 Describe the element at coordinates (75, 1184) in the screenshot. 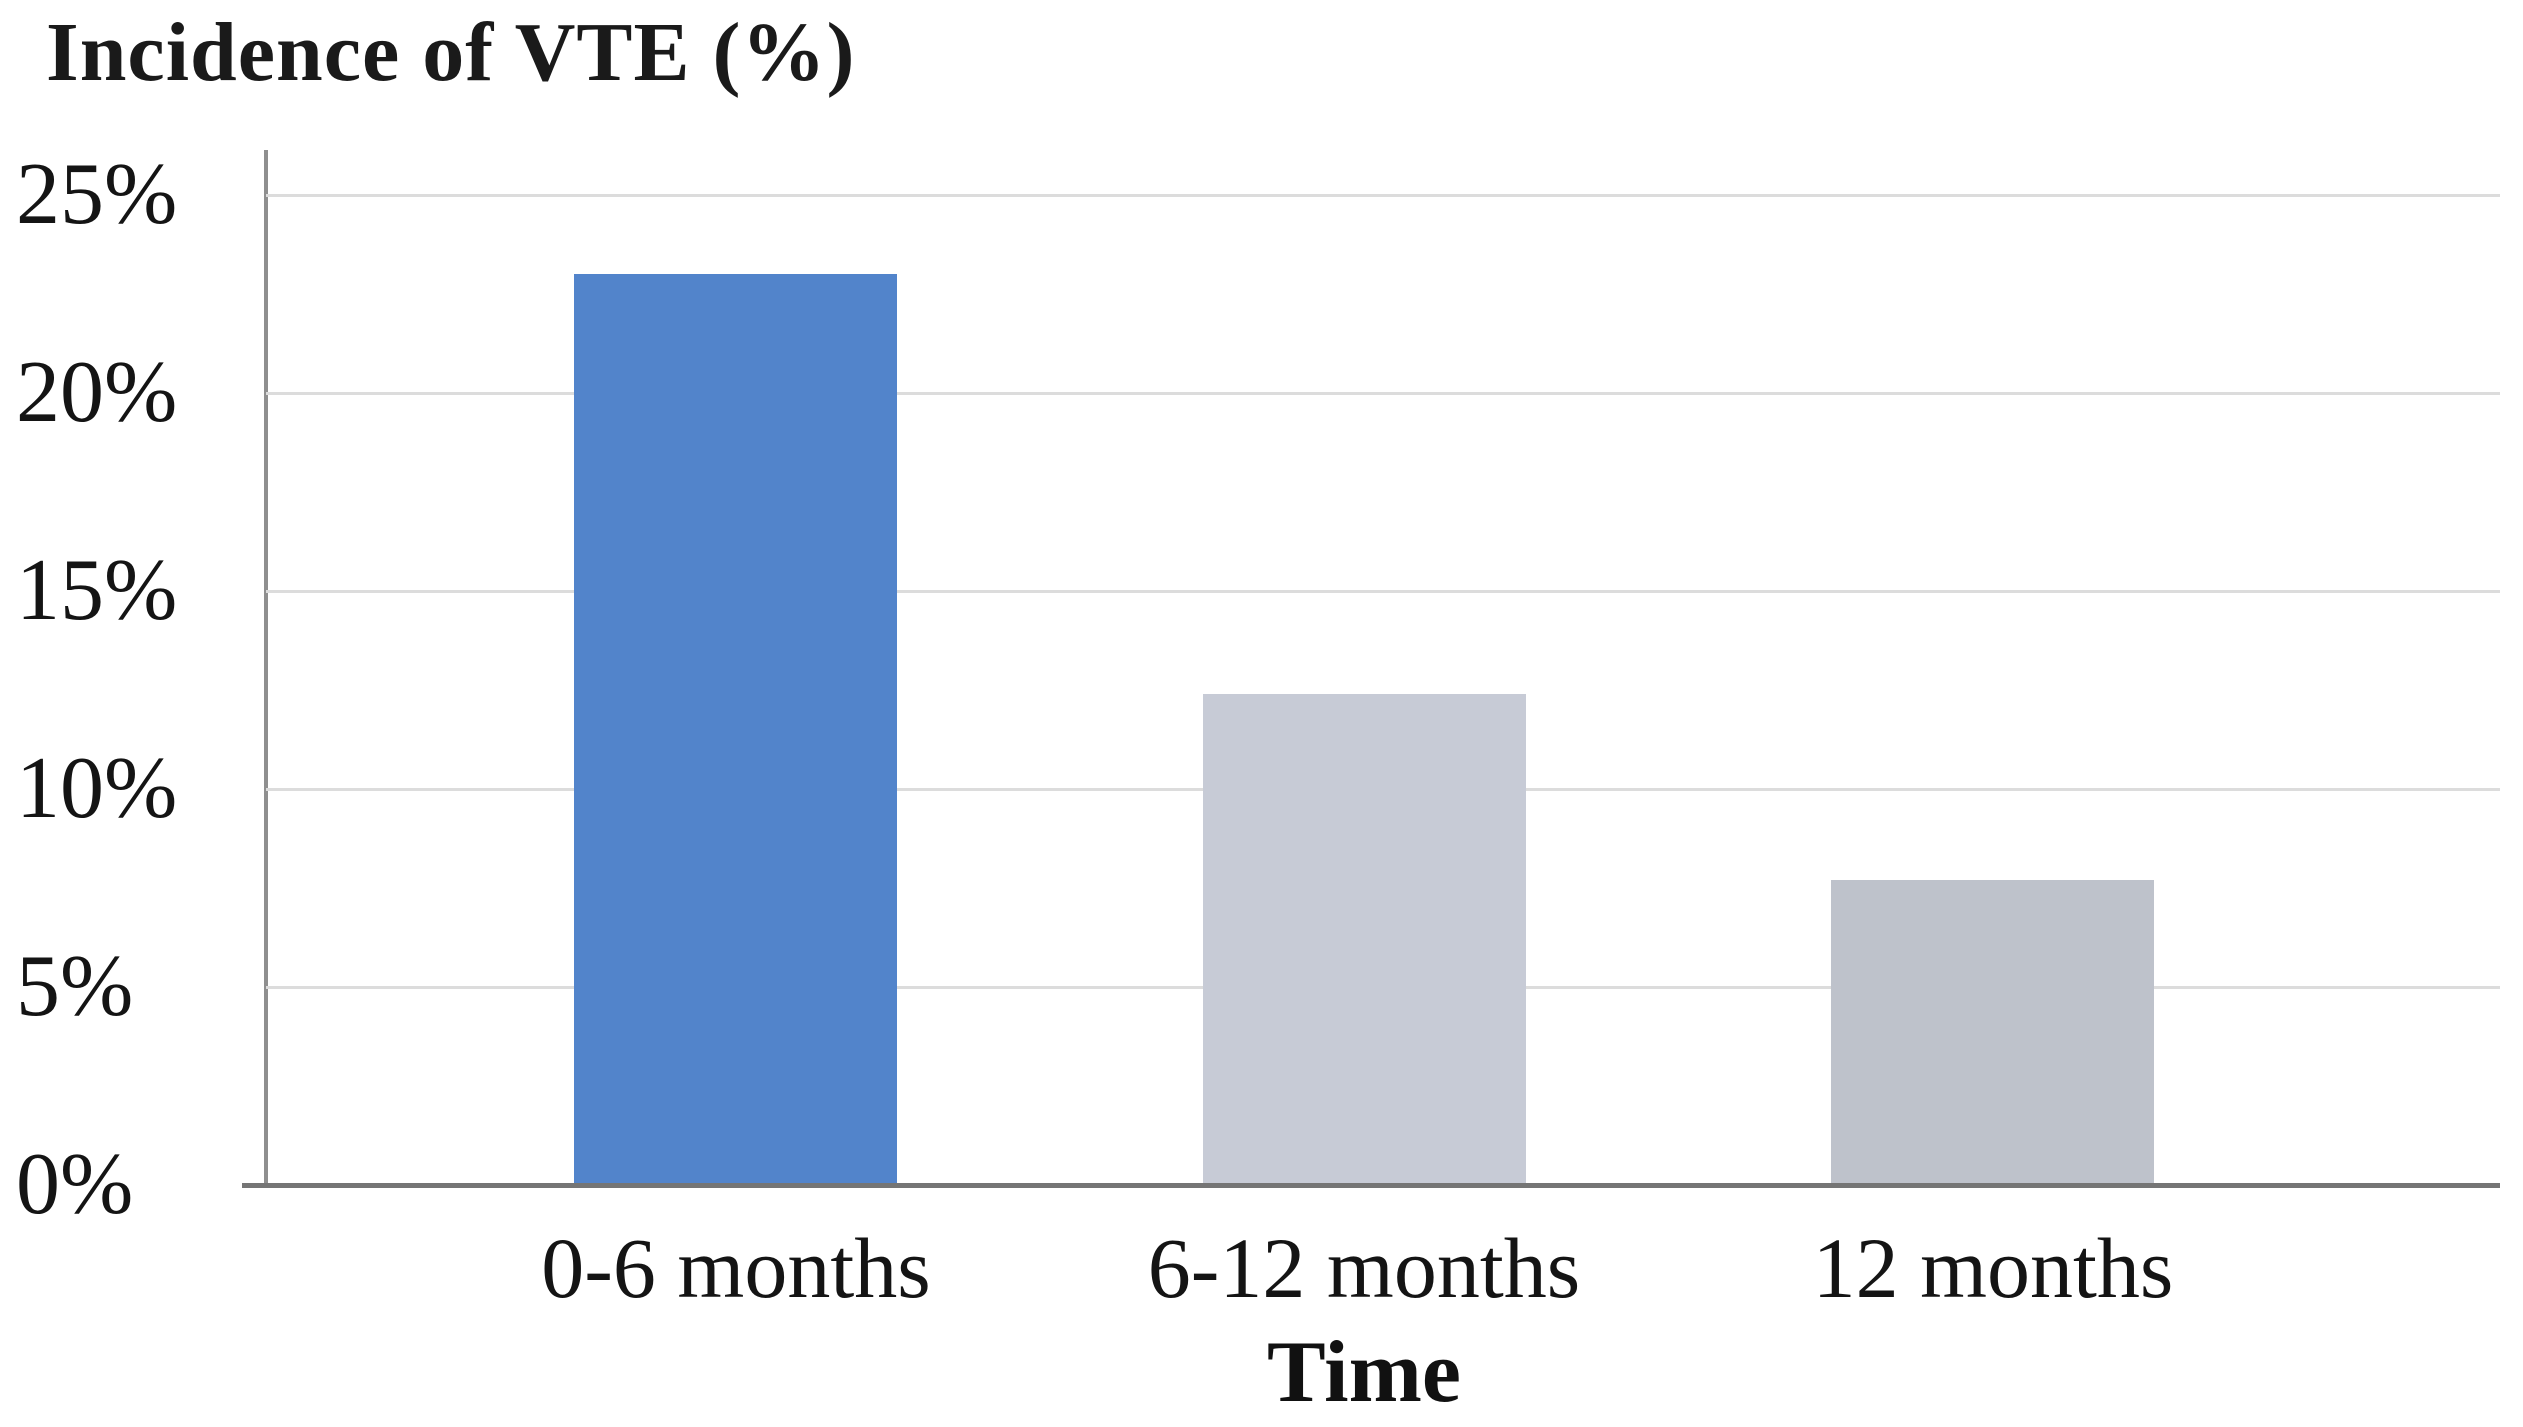

I see `y-tick-label-0%: 0%` at that location.